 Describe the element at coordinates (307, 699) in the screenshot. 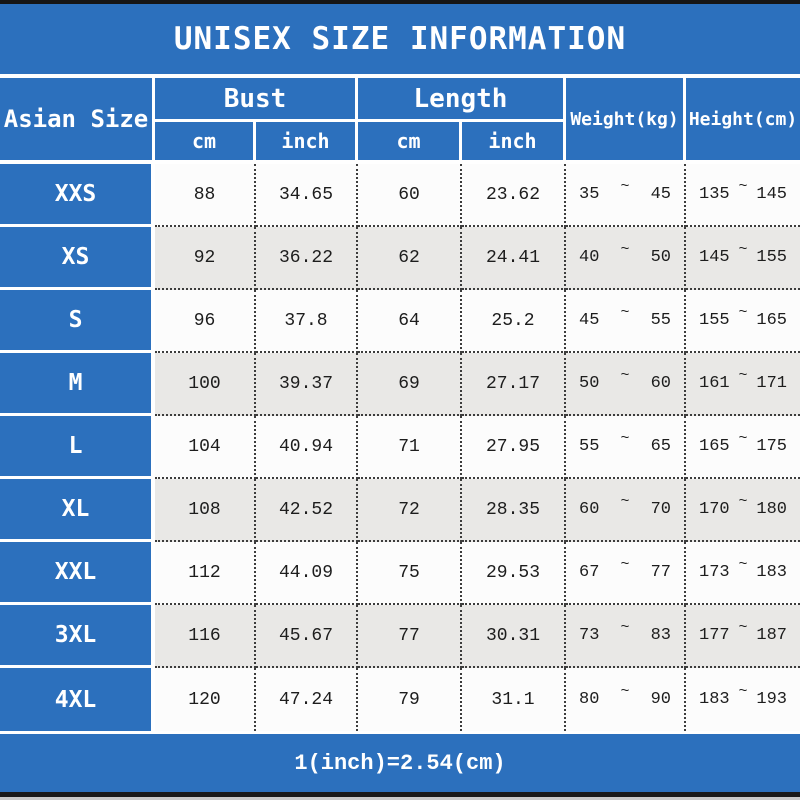

I see `table-cell: 47.24` at that location.